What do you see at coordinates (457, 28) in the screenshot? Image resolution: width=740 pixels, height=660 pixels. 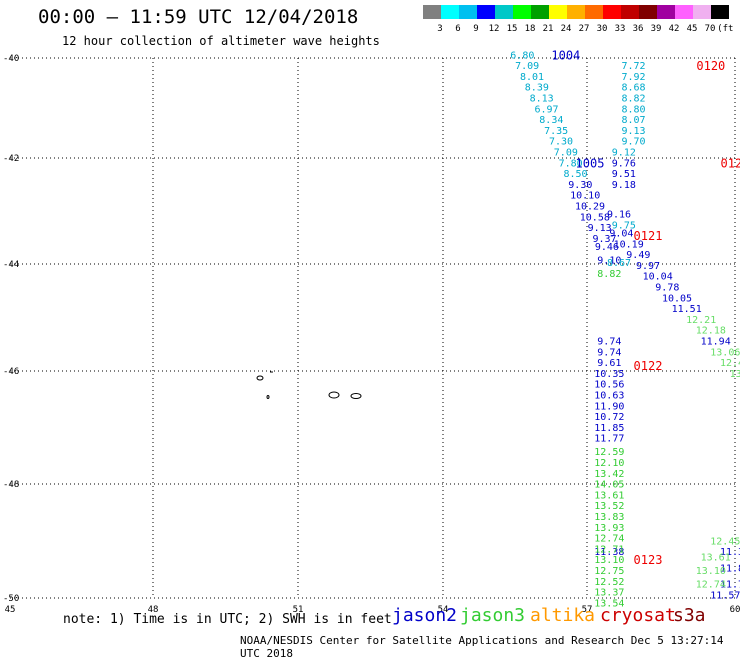 I see `colorbar-tick-label: 6` at bounding box center [457, 28].